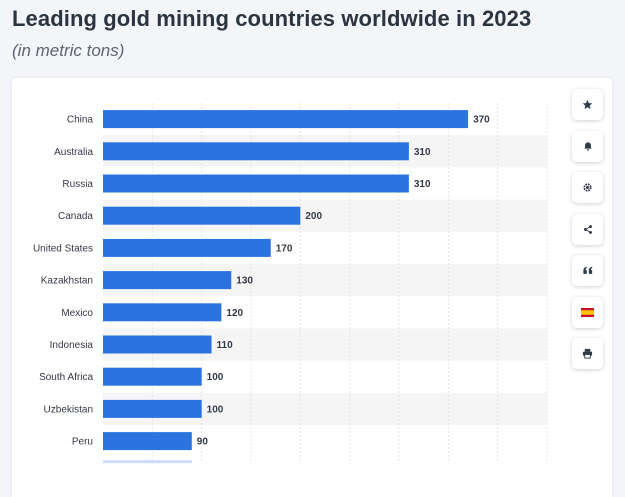 Image resolution: width=625 pixels, height=497 pixels. I want to click on category-label: South Africa, so click(66, 377).